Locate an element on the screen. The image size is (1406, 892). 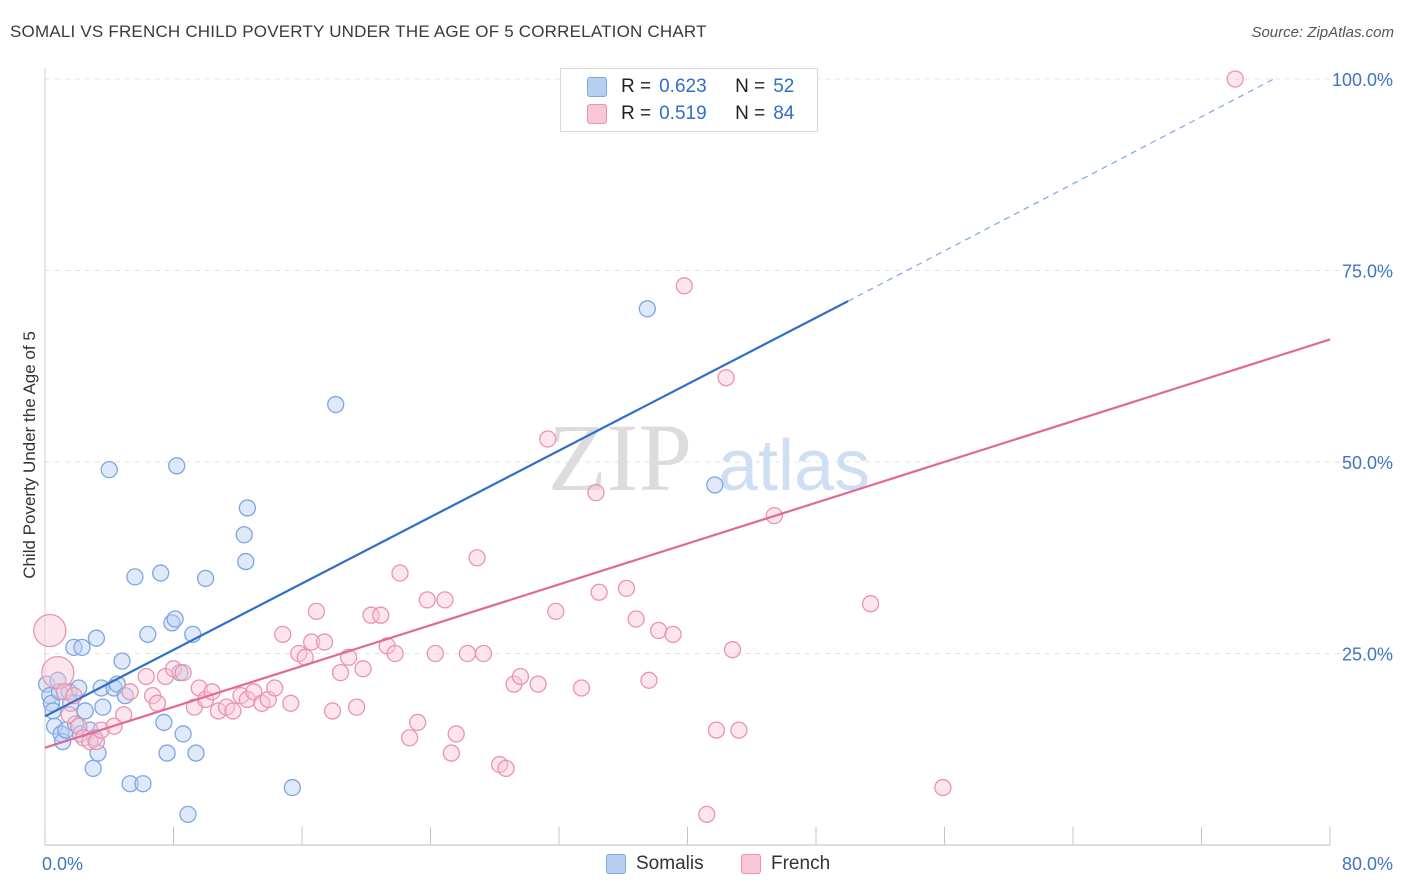
n-value-somalis: 52 is located at coordinates (784, 86).